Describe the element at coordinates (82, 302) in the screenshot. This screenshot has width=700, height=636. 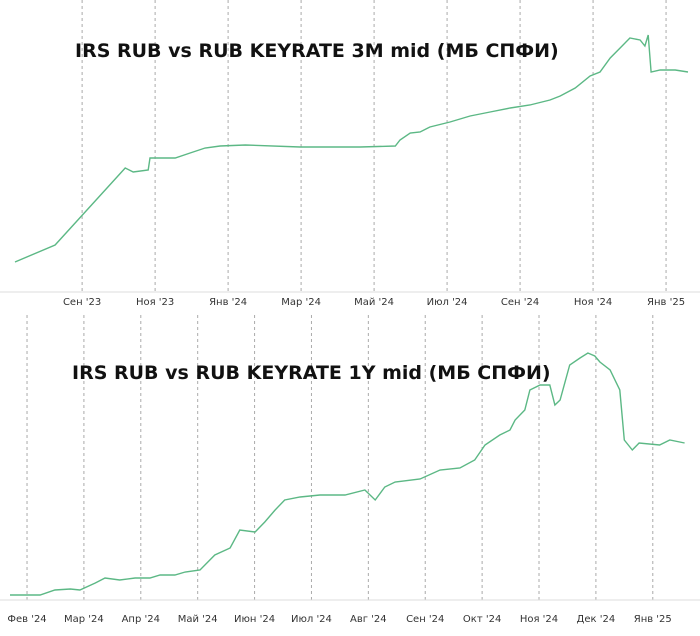
I see `x-tick-label: Сен '23` at that location.